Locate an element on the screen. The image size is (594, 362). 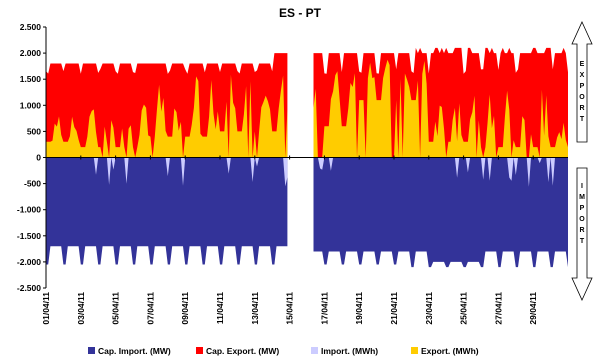
y-tick-label: -1.500 is located at coordinates (29, 236).